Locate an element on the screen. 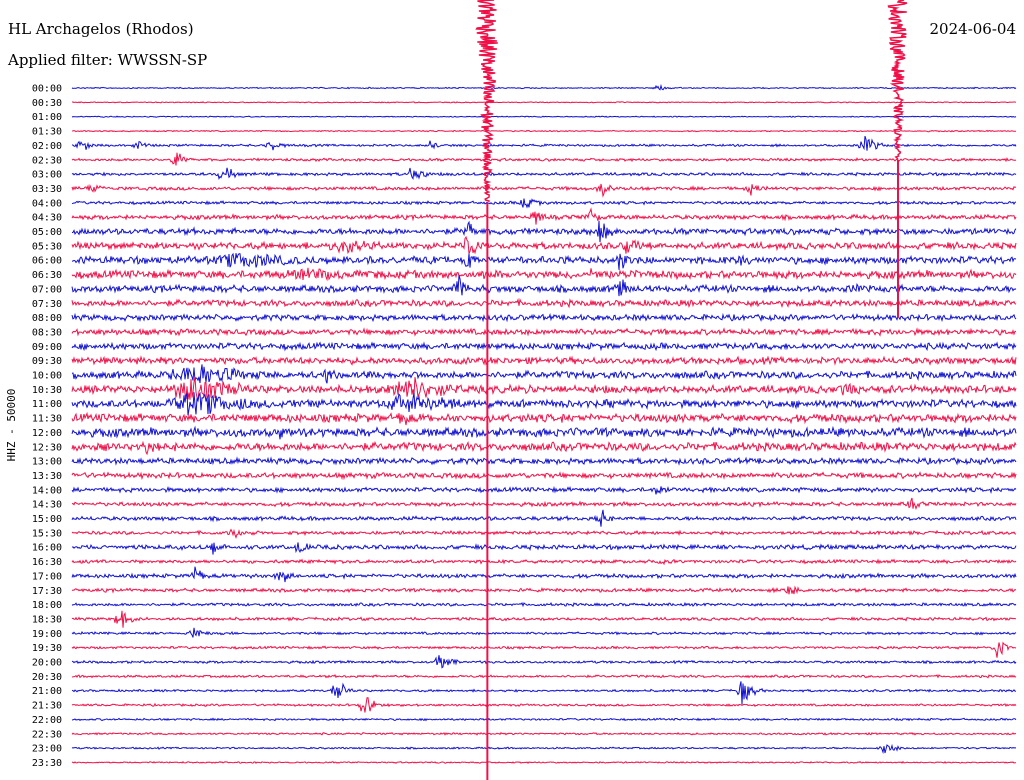 The image size is (1024, 780). time-tick-label: 22:30 is located at coordinates (47, 734).